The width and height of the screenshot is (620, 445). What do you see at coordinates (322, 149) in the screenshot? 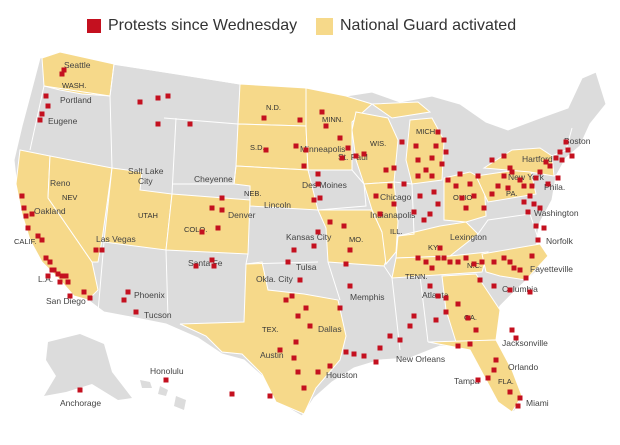
I see `city-label-minneapolis: Minneapolis` at bounding box center [322, 149].